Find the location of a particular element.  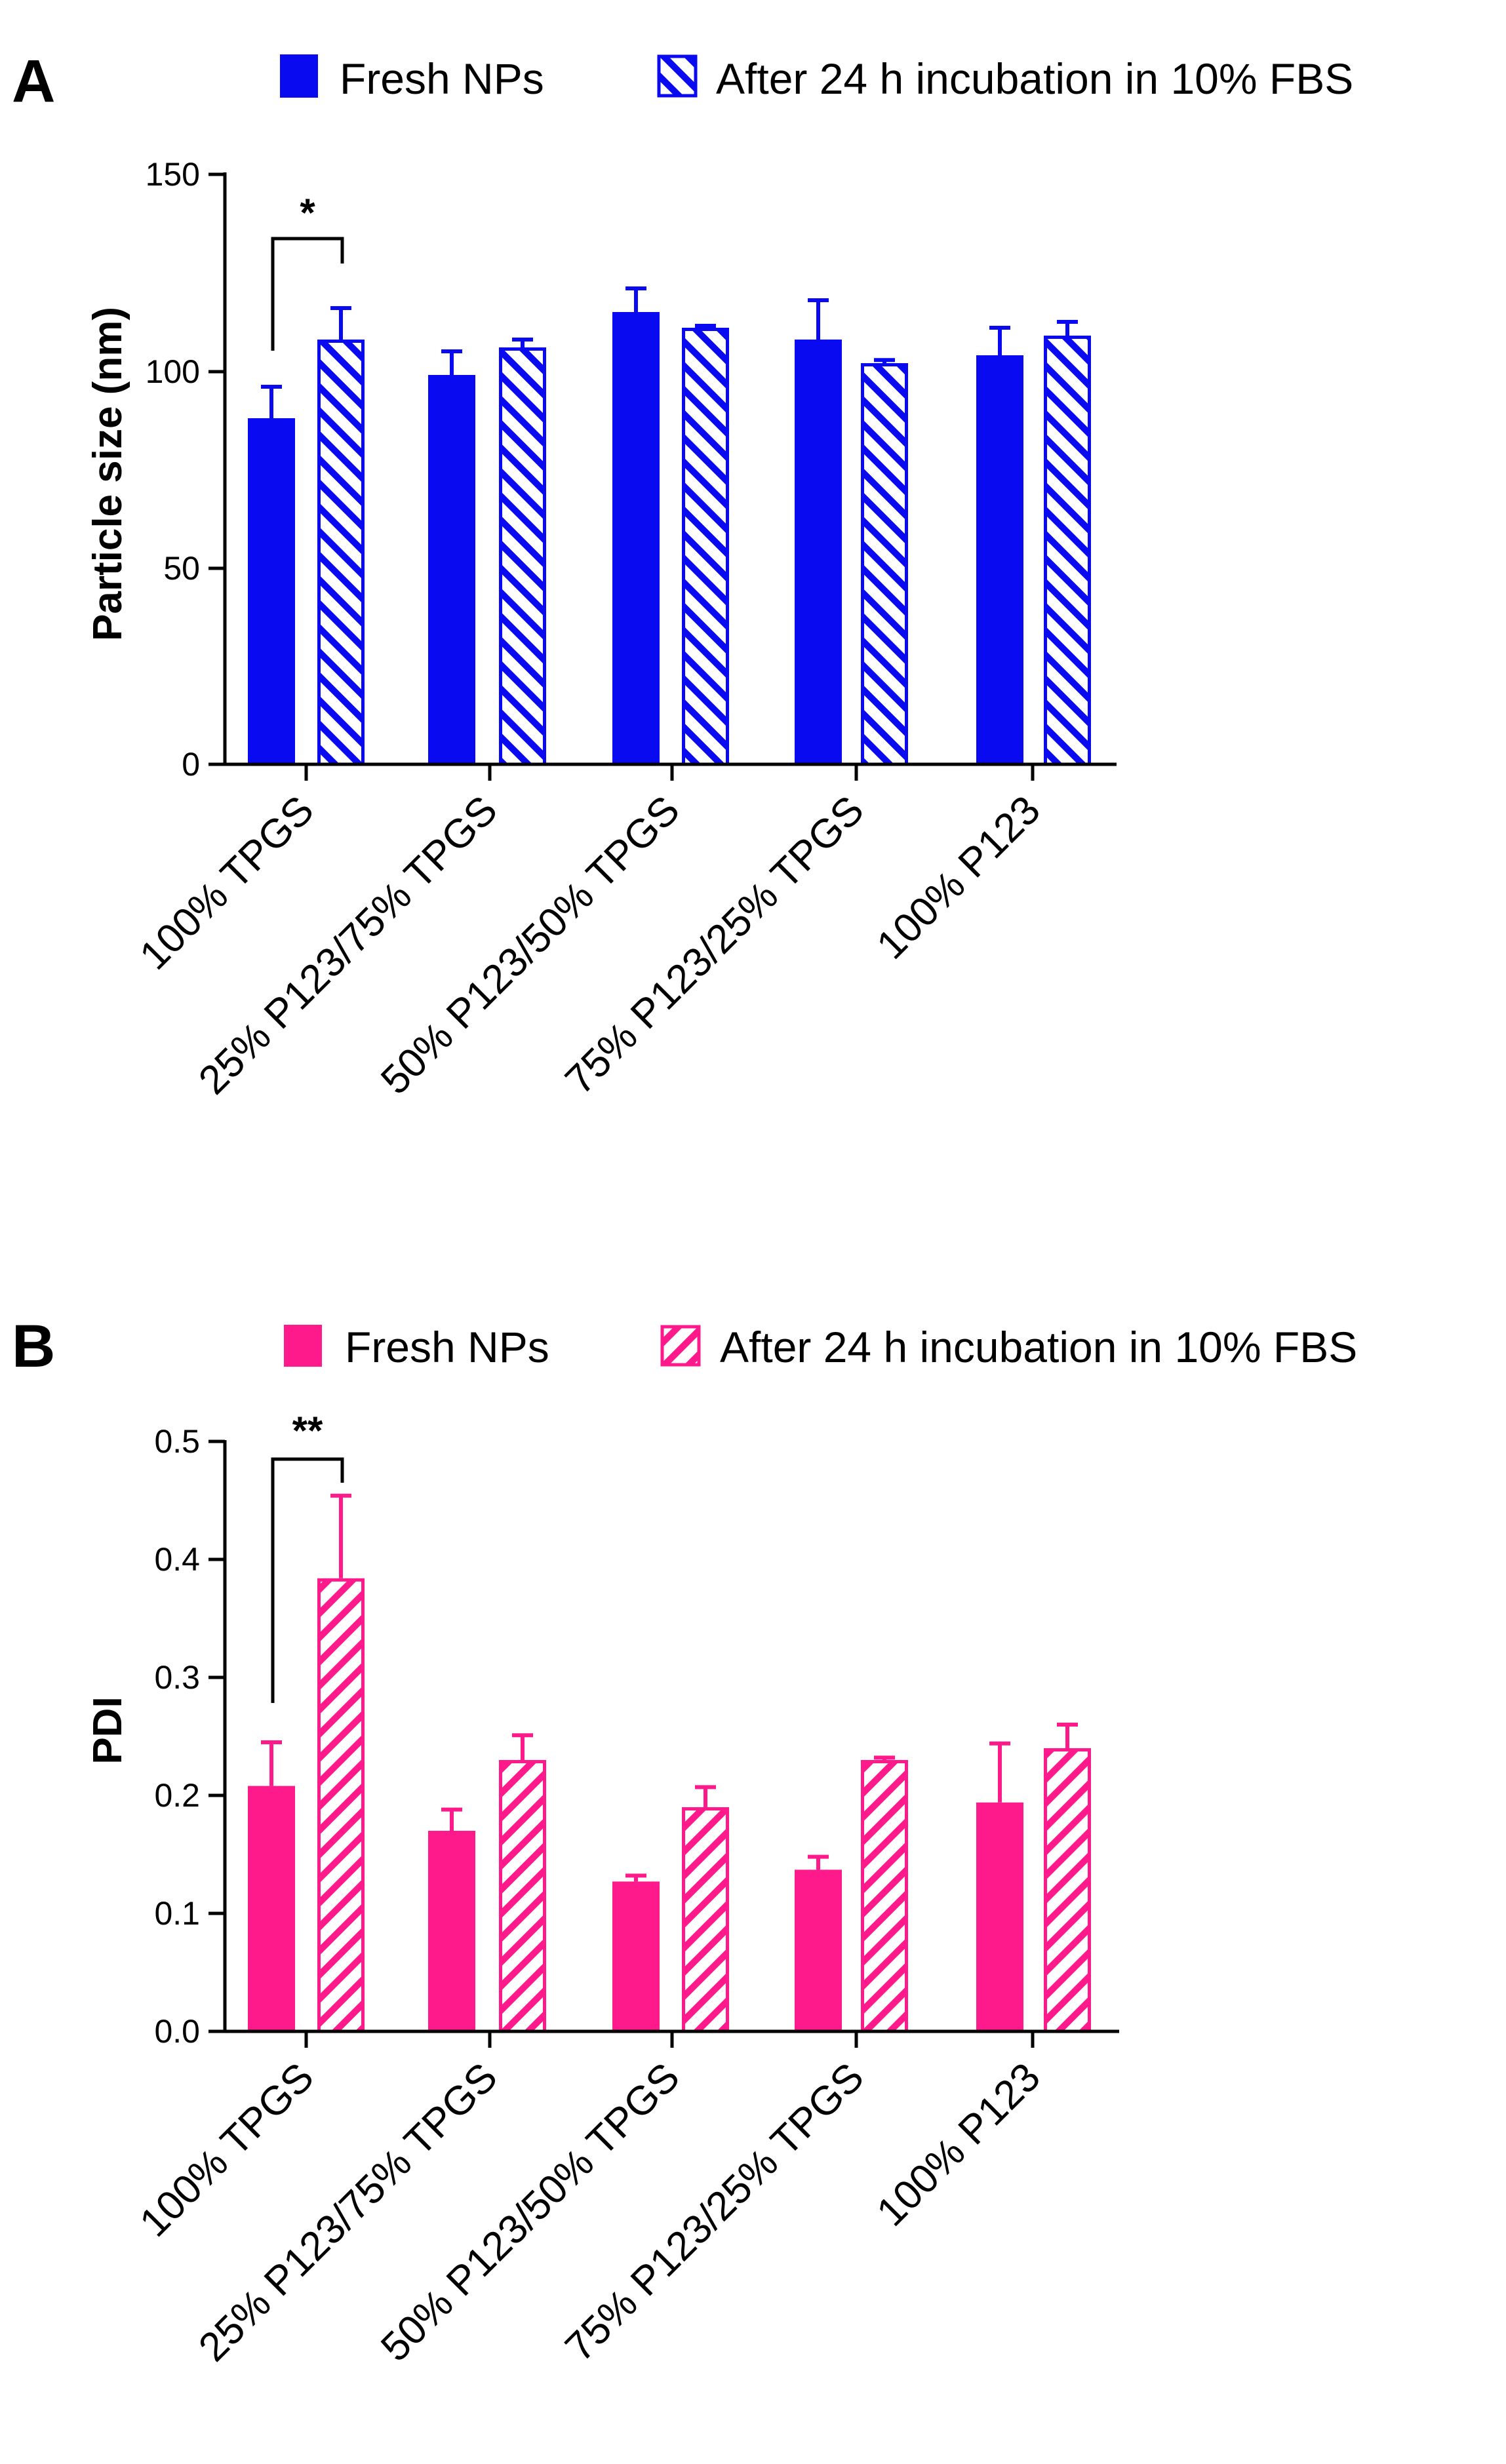

panel-b-letter: B is located at coordinates (33, 1346).